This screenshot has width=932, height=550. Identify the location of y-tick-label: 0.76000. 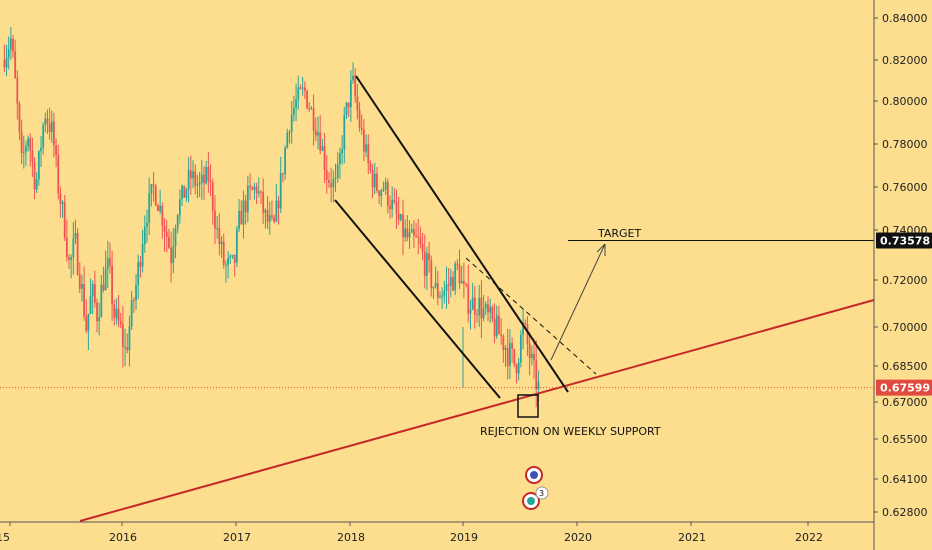
(905, 187).